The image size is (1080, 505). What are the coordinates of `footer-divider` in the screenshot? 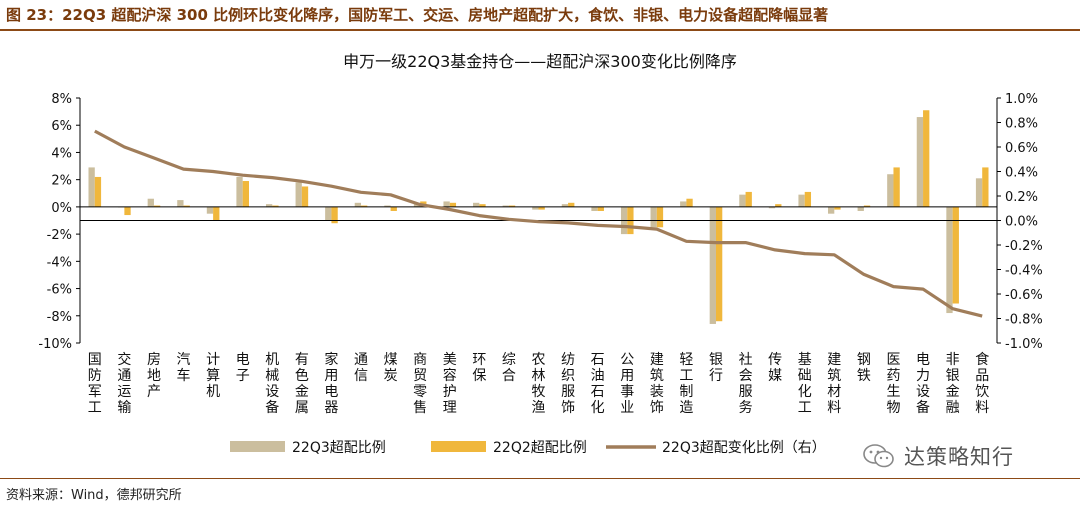 It's located at (540, 478).